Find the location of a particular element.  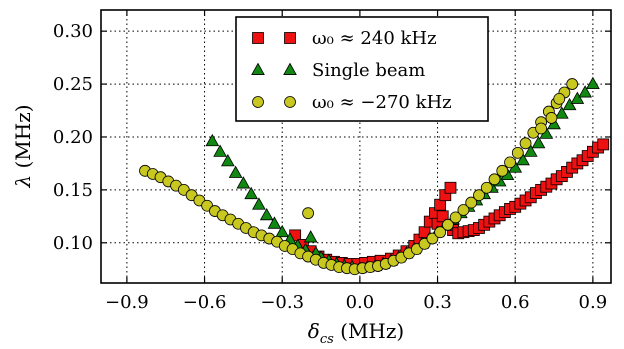

y-tick-label: 0.15 is located at coordinates (73, 190).